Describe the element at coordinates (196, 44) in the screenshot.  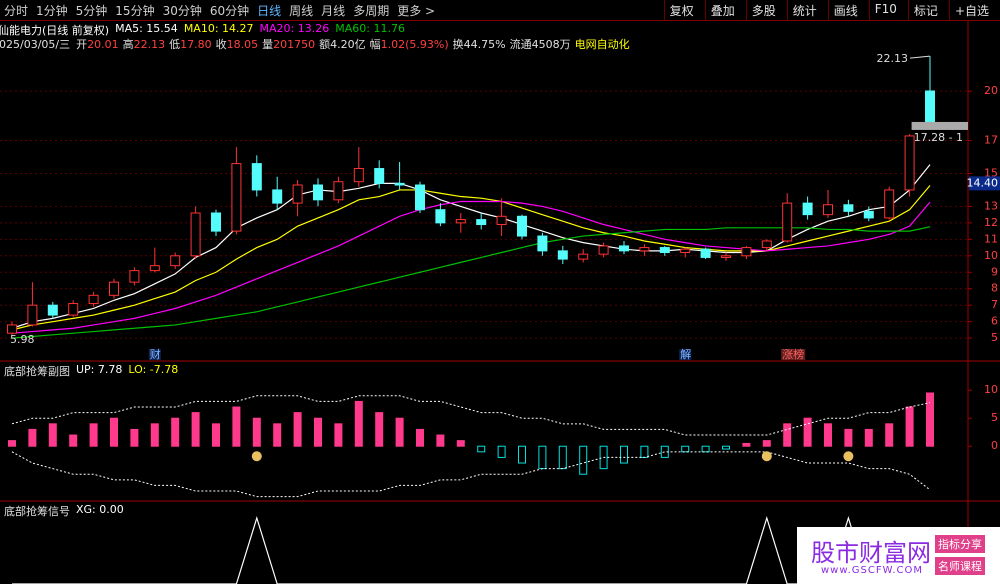
I see `quote-value: 17.80` at that location.